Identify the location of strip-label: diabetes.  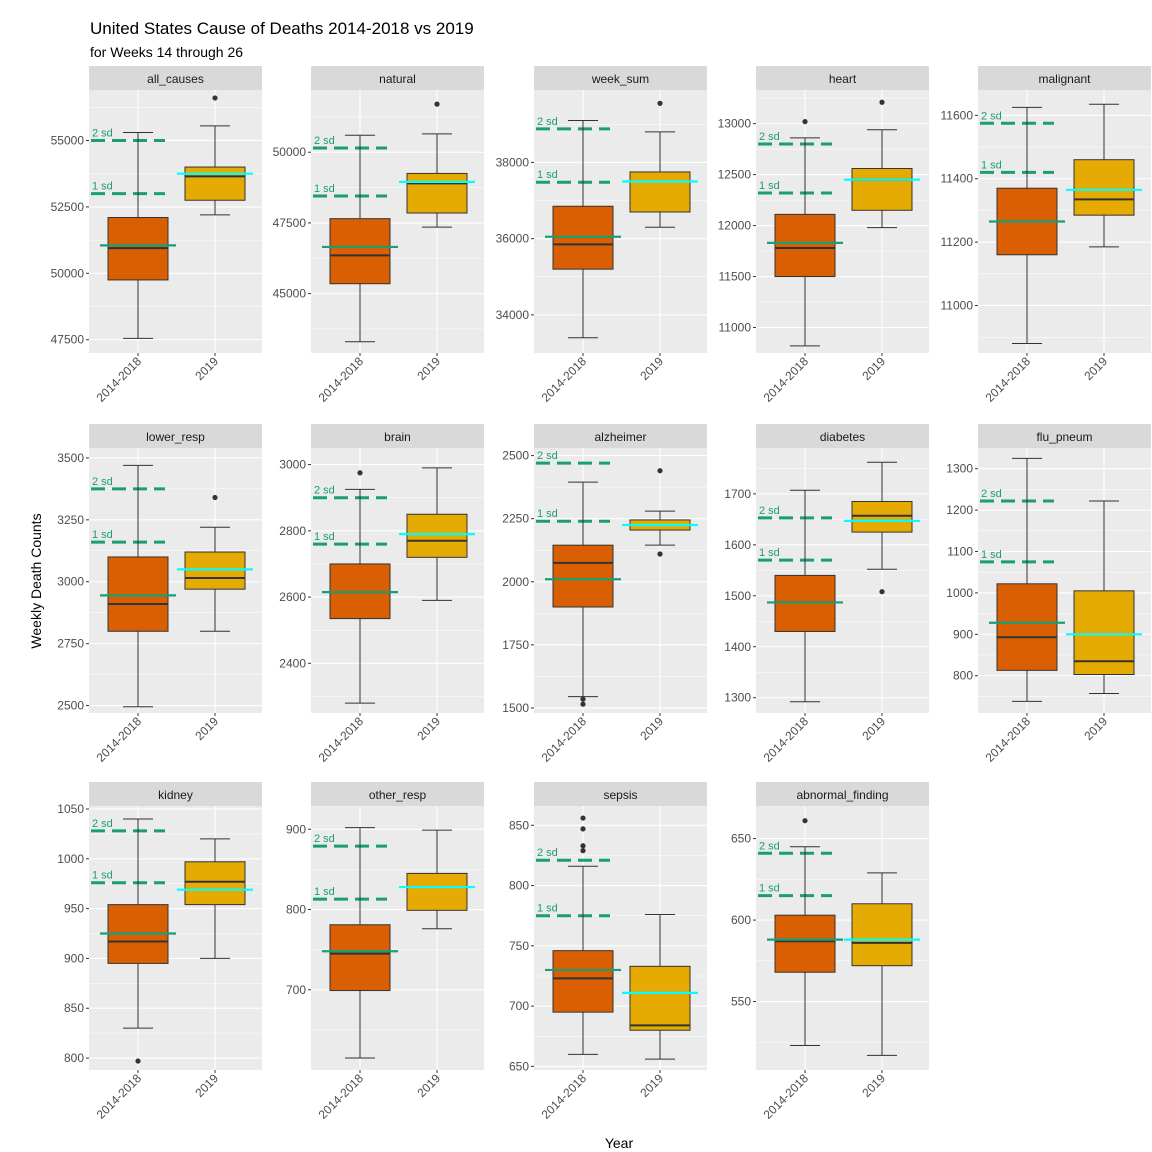
(842, 437).